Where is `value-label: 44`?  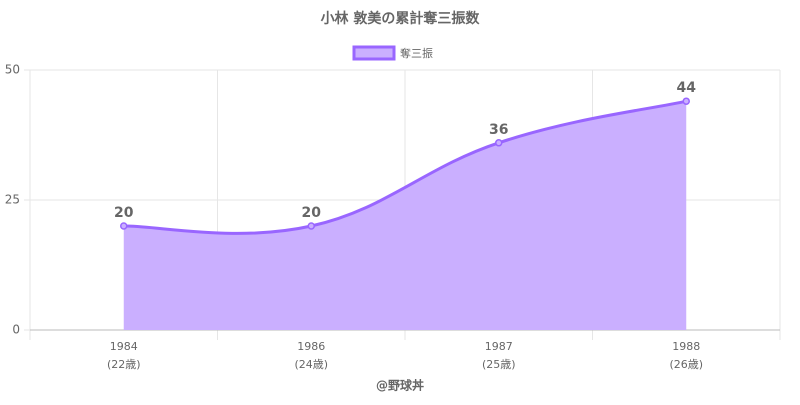 value-label: 44 is located at coordinates (687, 88).